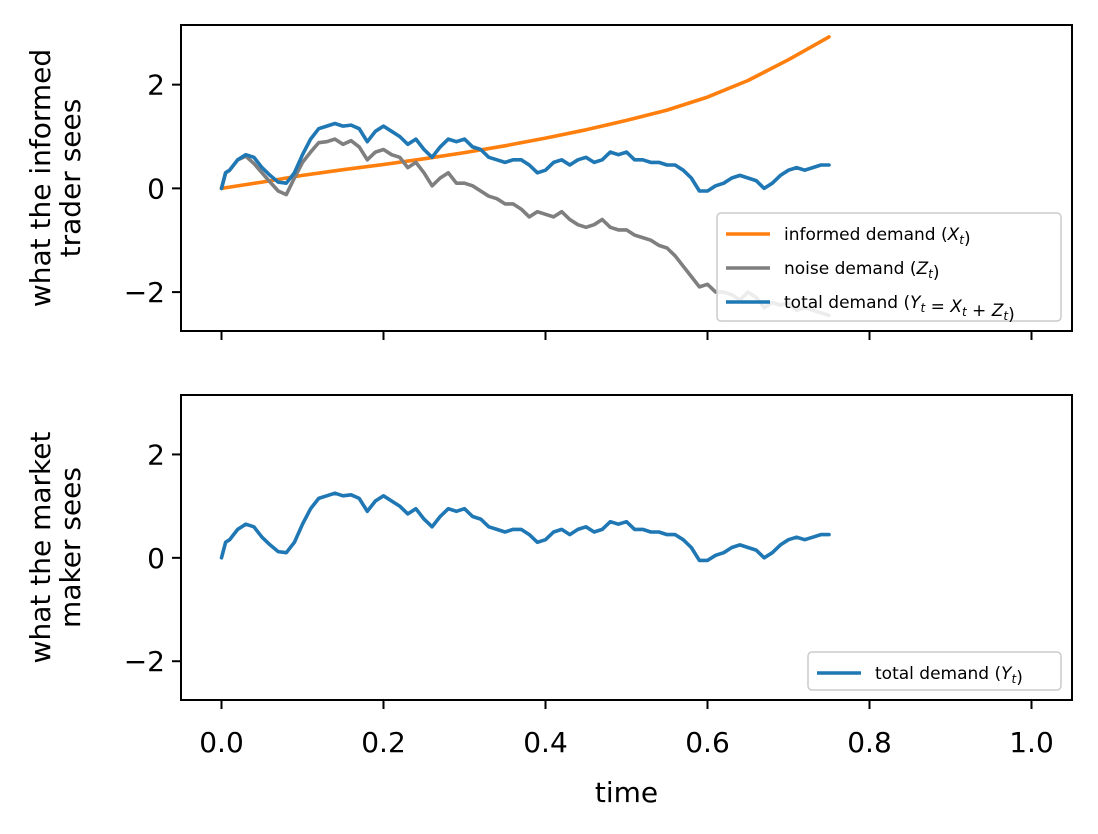 This screenshot has width=1098, height=834. I want to click on legend-entry-total-demand: total demand (Yt), so click(949, 676).